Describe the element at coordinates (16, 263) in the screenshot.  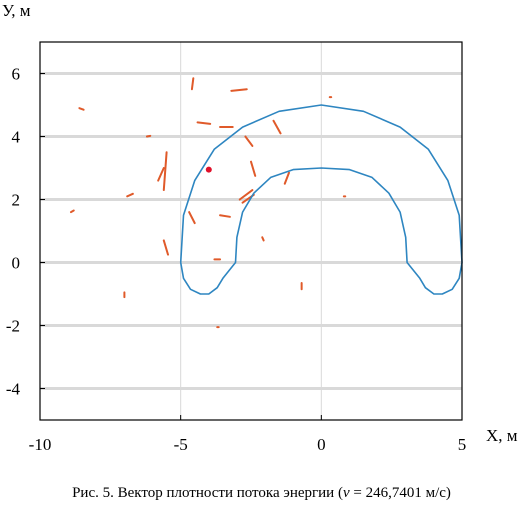
I see `y-tick-label: 0` at that location.